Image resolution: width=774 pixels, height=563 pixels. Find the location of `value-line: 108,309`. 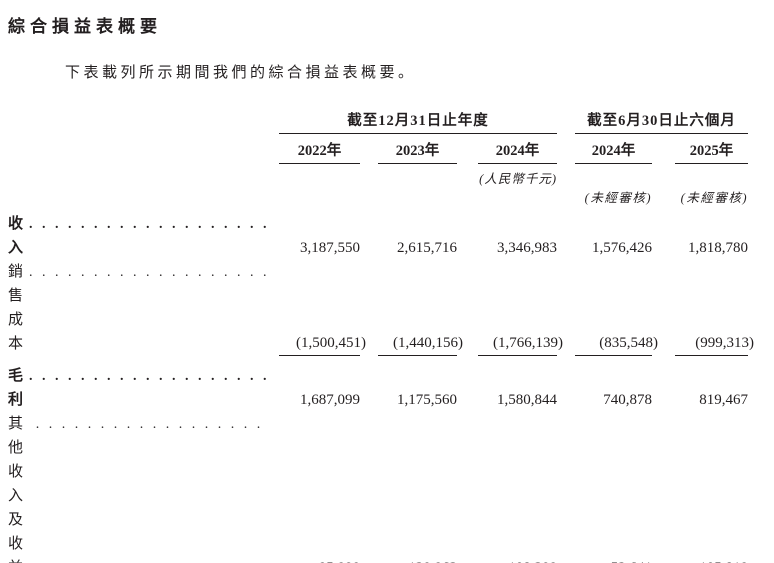

value-line: 108,309 is located at coordinates (517, 560).